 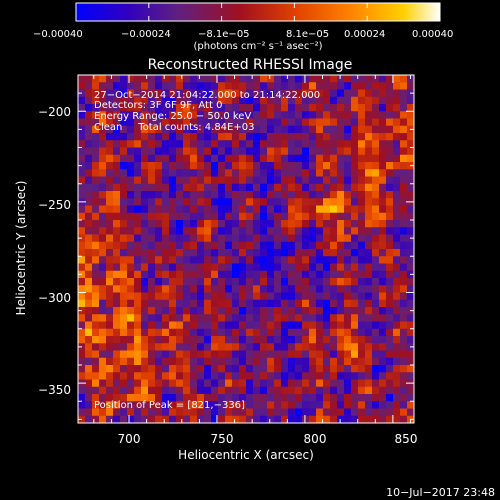 I want to click on colorbar-ticks, so click(x=258, y=12).